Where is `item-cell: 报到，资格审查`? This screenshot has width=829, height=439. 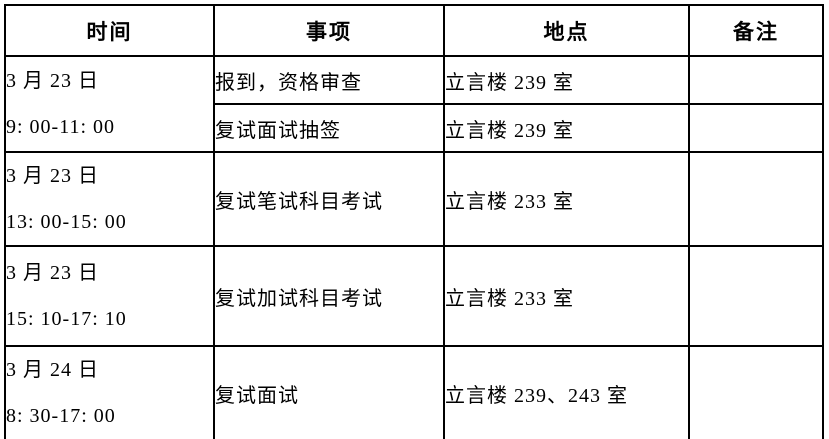
item-cell: 报到，资格审查 is located at coordinates (329, 80).